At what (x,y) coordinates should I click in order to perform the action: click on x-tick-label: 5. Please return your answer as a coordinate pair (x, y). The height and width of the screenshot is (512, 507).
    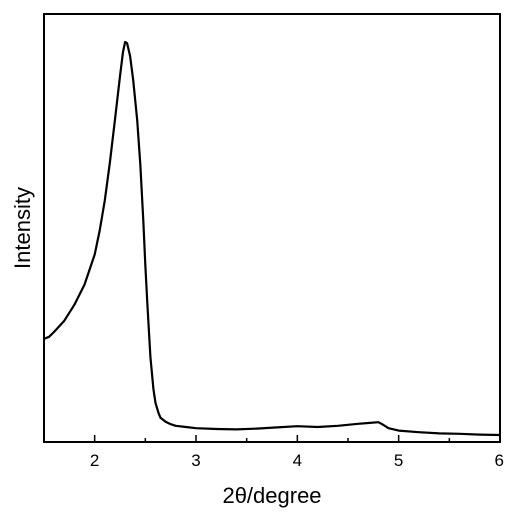
    Looking at the image, I should click on (398, 460).